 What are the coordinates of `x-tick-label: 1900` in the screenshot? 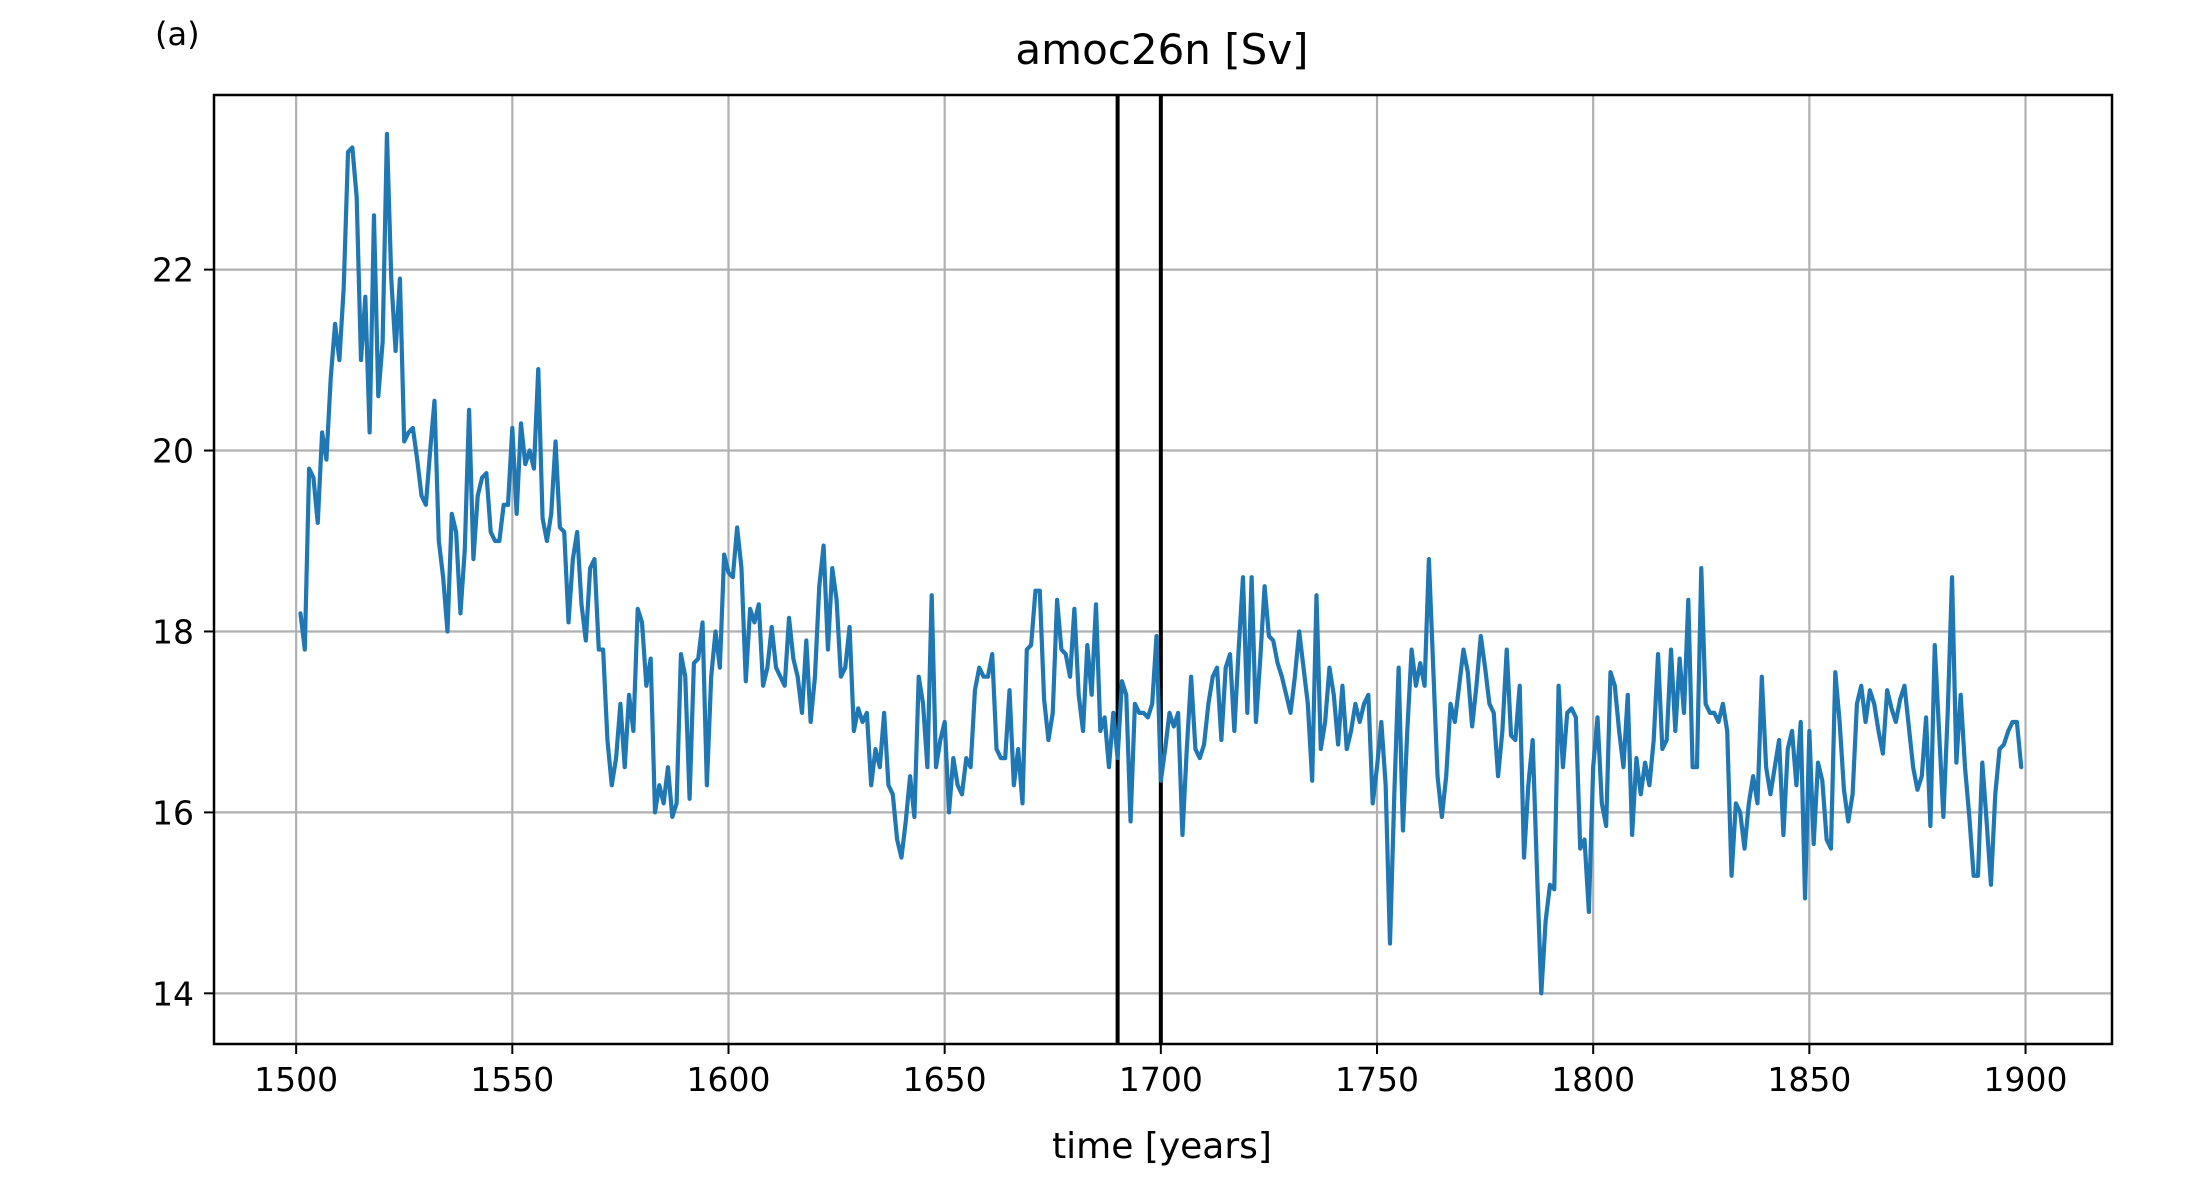 It's located at (2026, 1079).